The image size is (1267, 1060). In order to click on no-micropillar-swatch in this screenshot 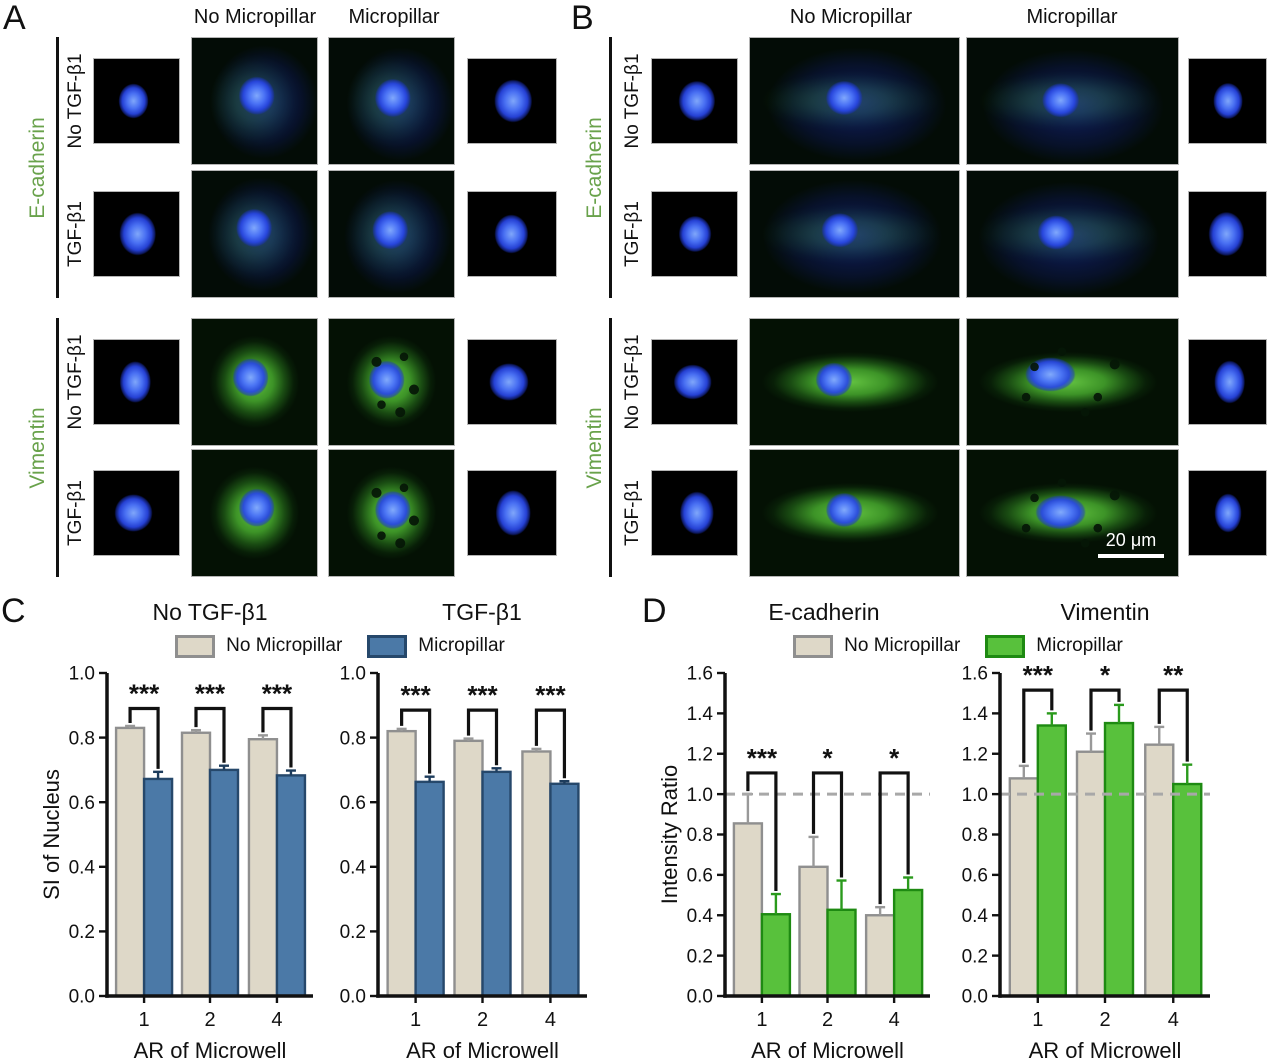, I will do `click(813, 646)`.